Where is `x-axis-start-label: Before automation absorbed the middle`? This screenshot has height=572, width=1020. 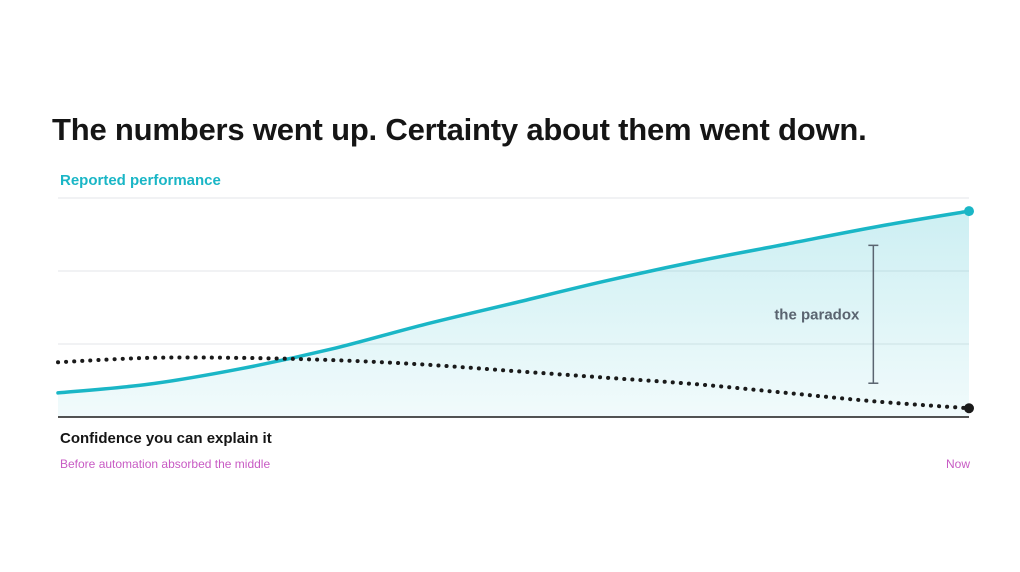 x-axis-start-label: Before automation absorbed the middle is located at coordinates (165, 464).